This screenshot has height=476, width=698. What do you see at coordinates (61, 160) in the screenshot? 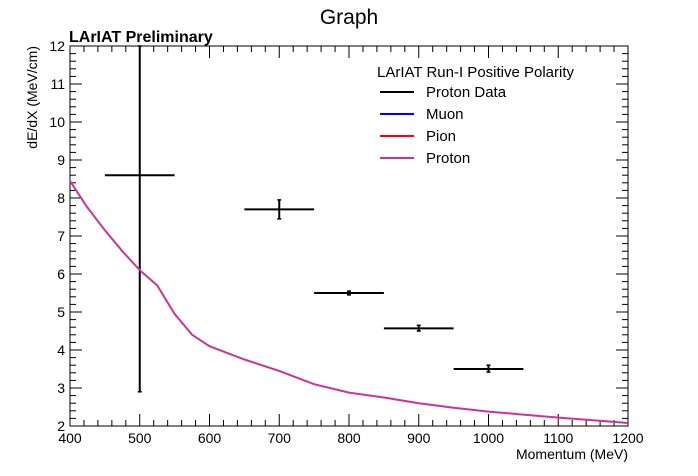
I see `y-tick-label: 9` at bounding box center [61, 160].